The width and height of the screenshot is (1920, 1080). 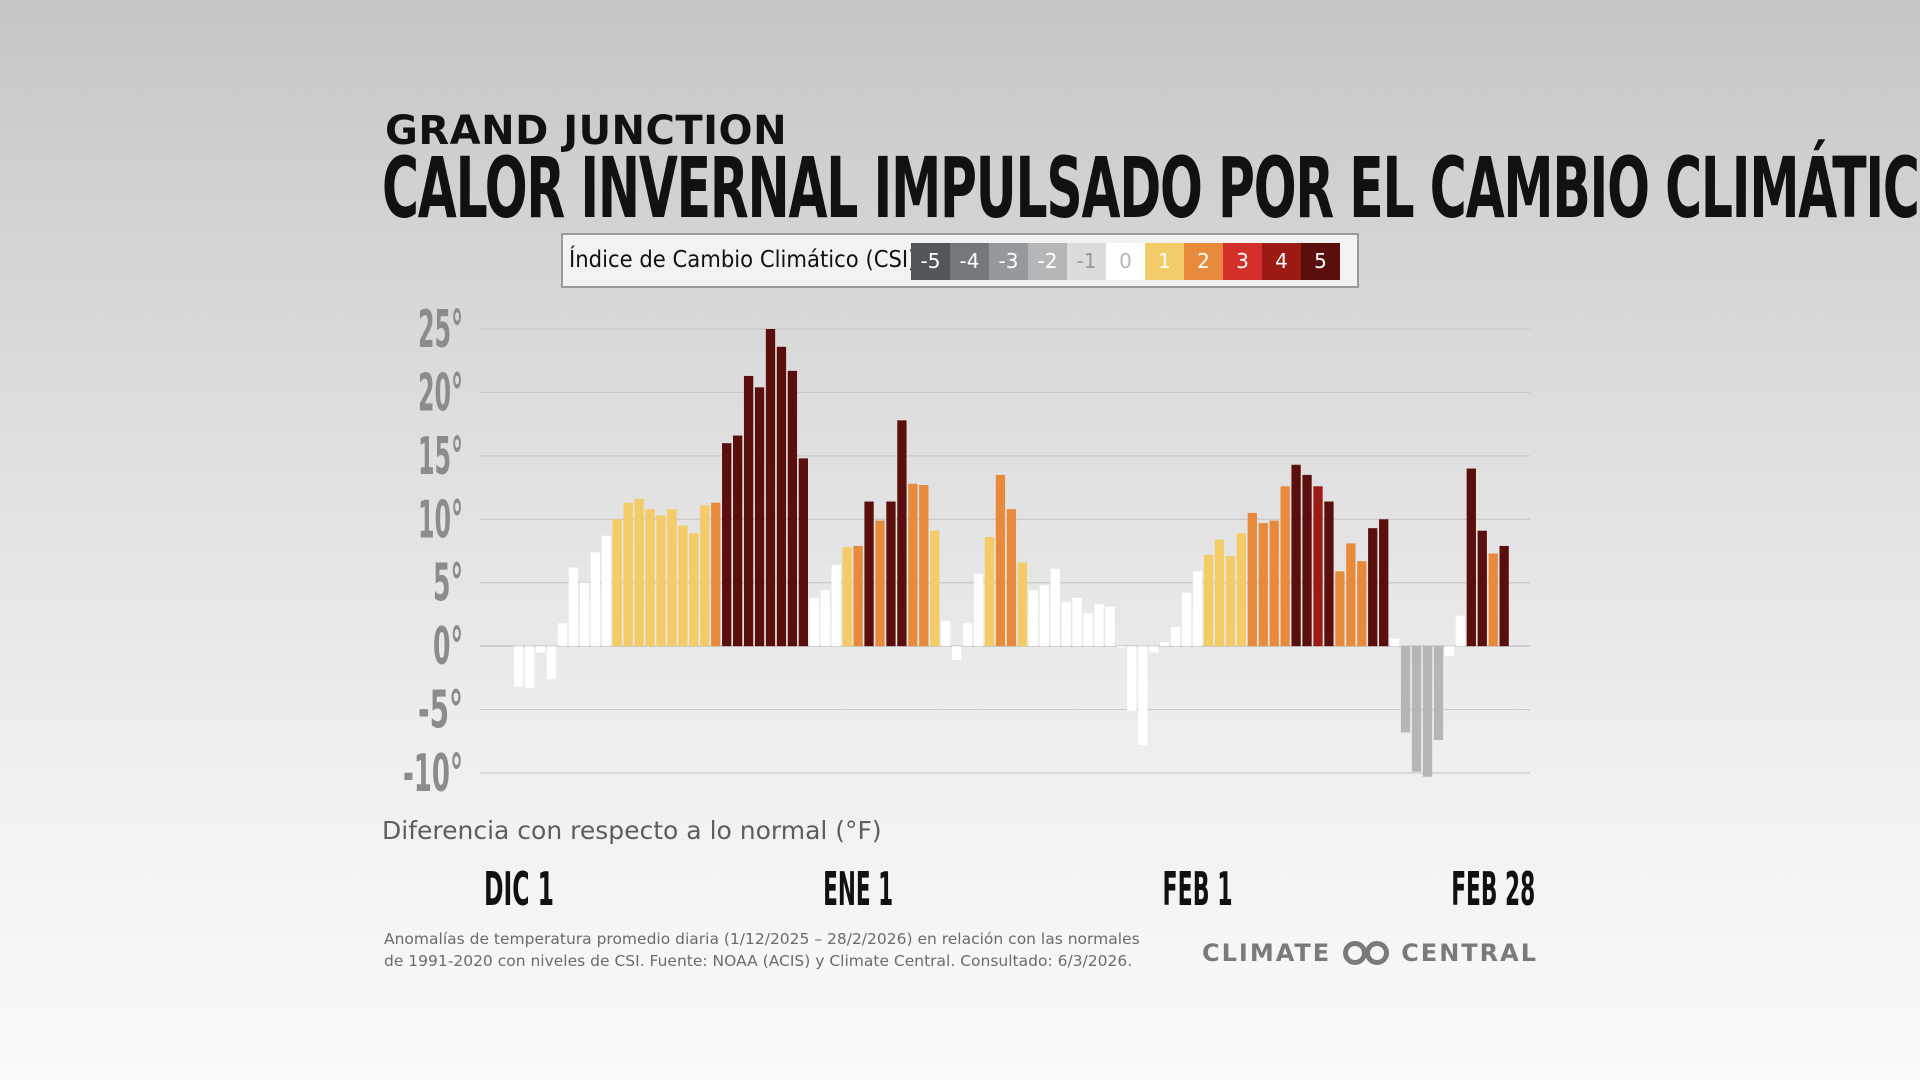 I want to click on legend-swatch: 5, so click(x=1320, y=261).